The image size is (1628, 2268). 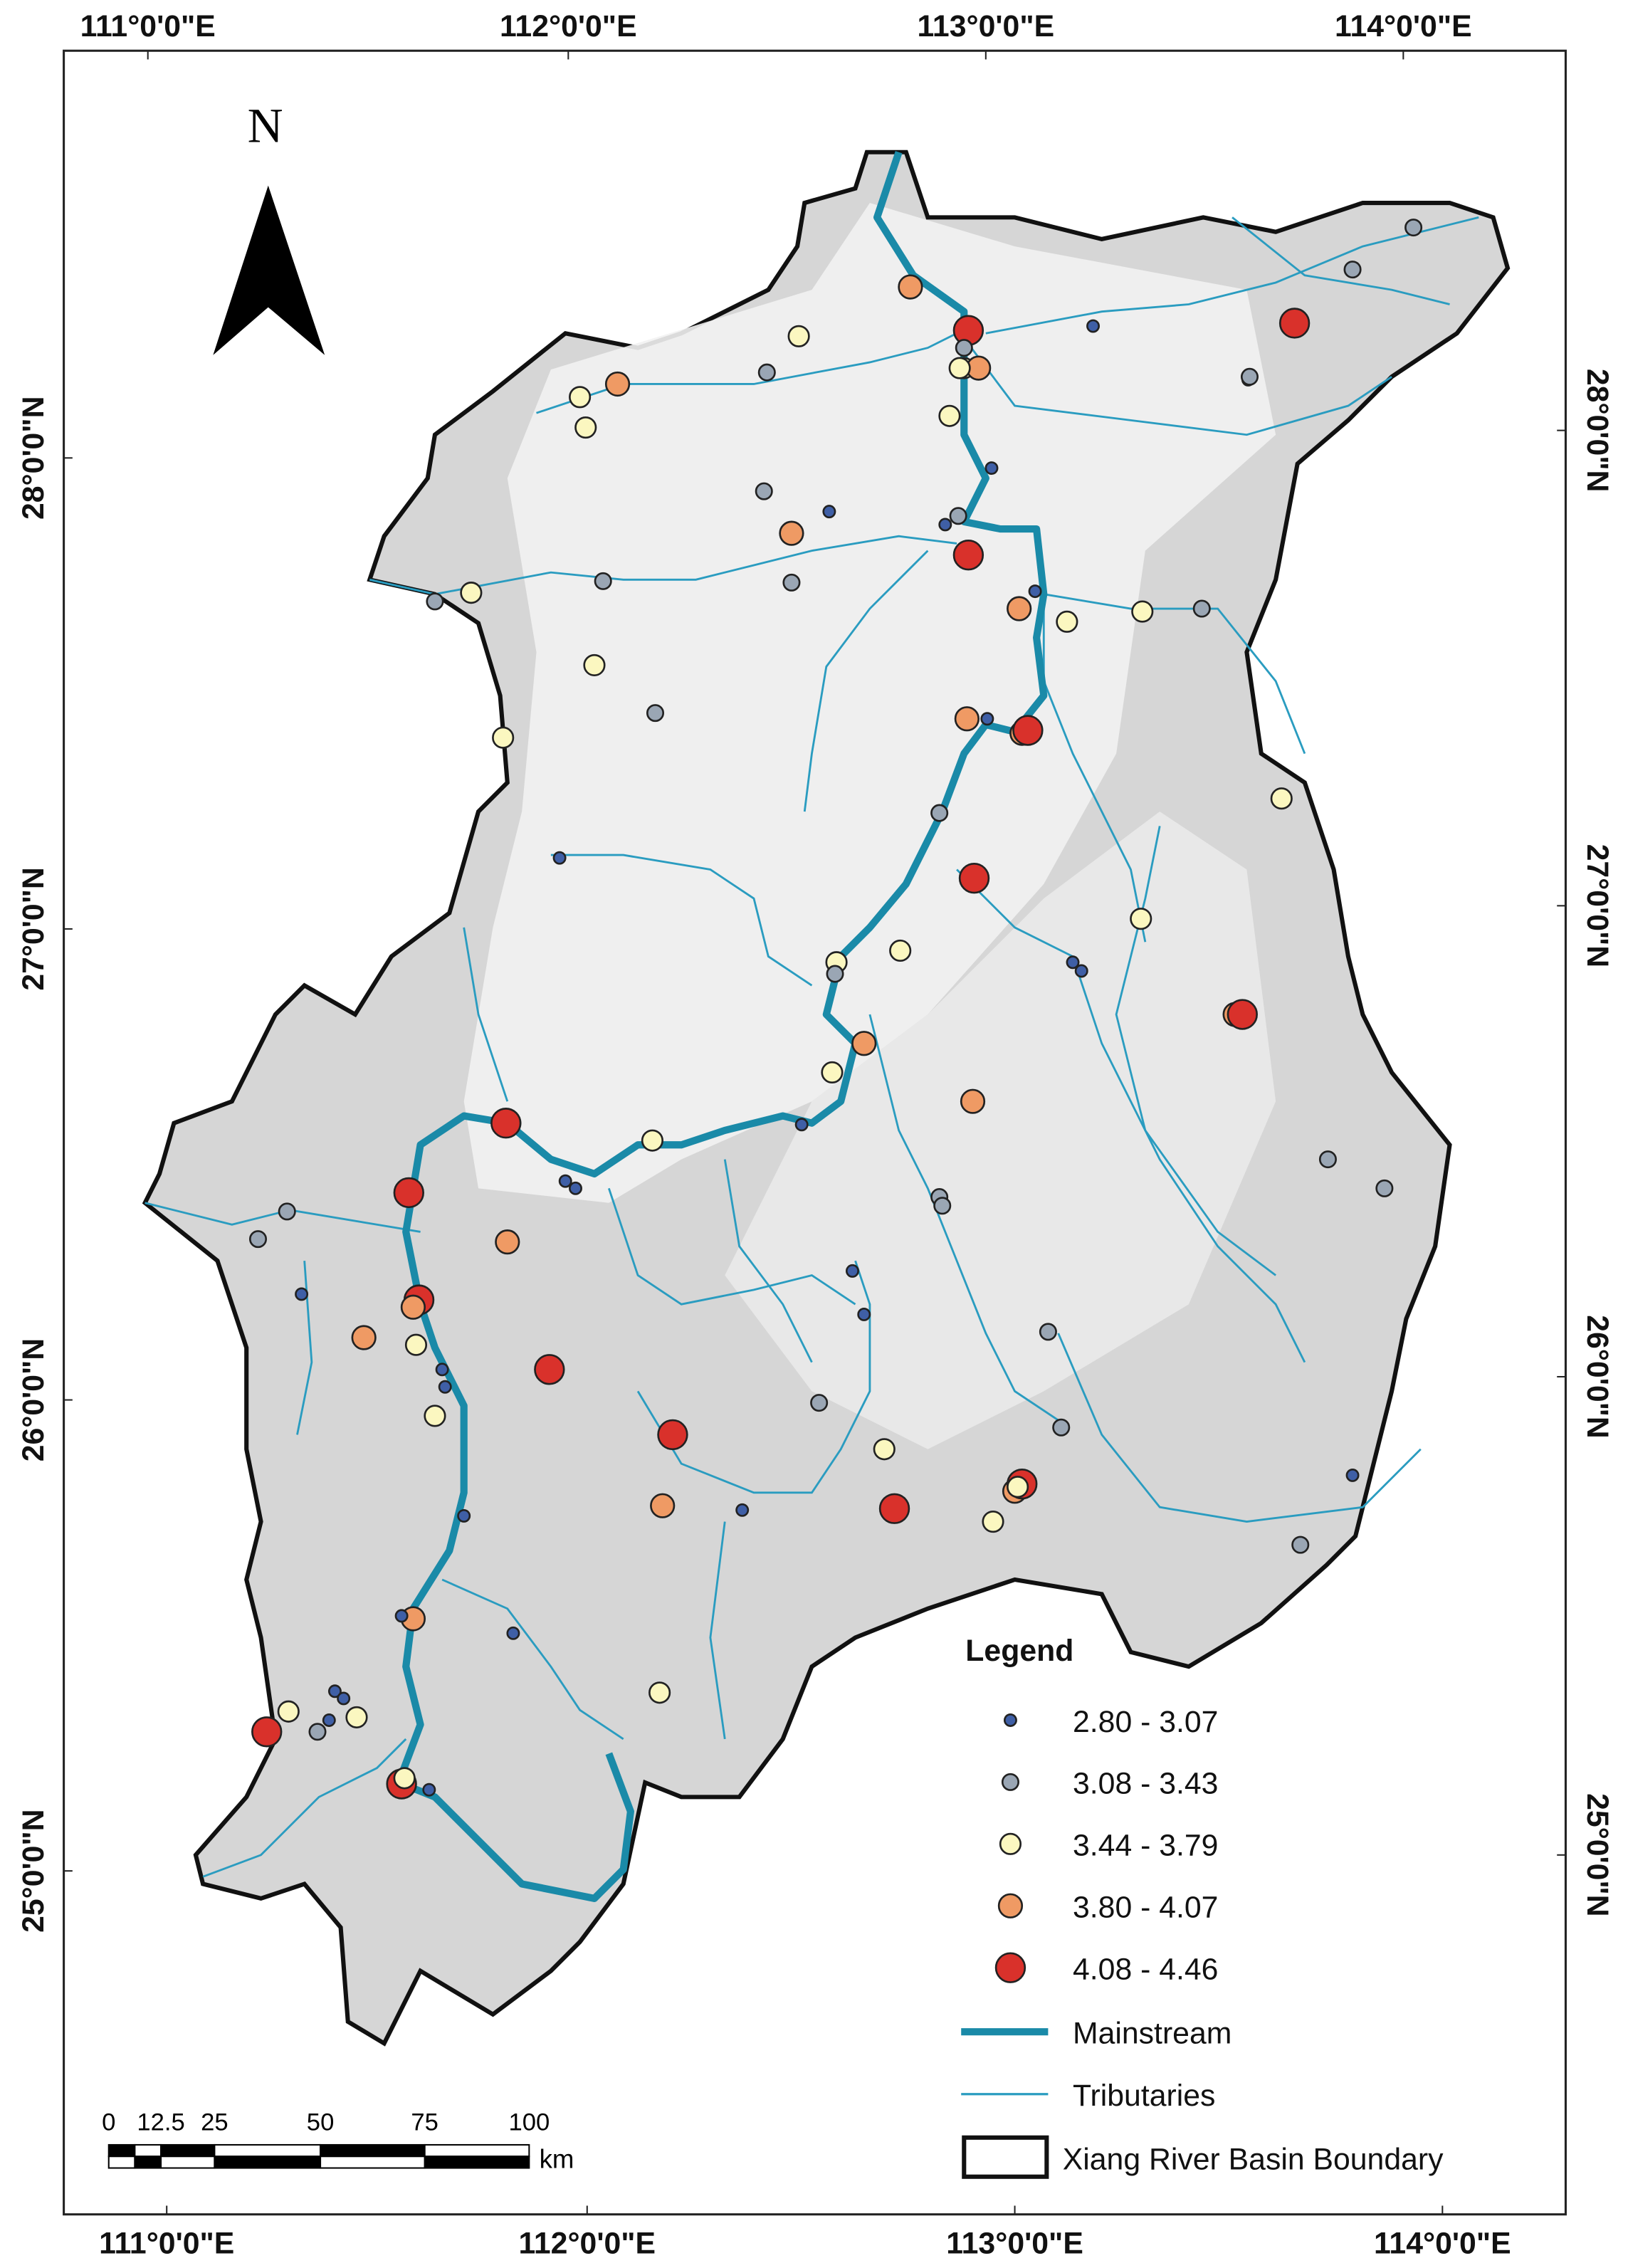 What do you see at coordinates (1403, 26) in the screenshot?
I see `longitude-label: 114°0'0"E` at bounding box center [1403, 26].